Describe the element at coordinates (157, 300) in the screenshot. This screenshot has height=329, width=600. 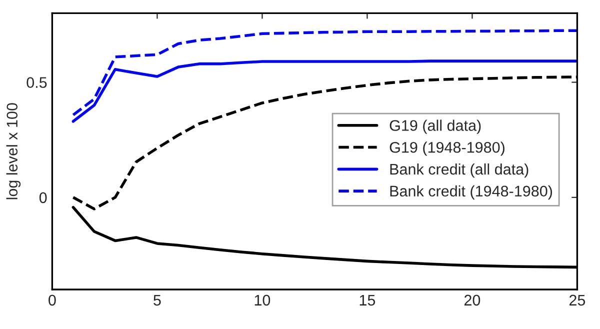
I see `x-tick-label: 5` at that location.